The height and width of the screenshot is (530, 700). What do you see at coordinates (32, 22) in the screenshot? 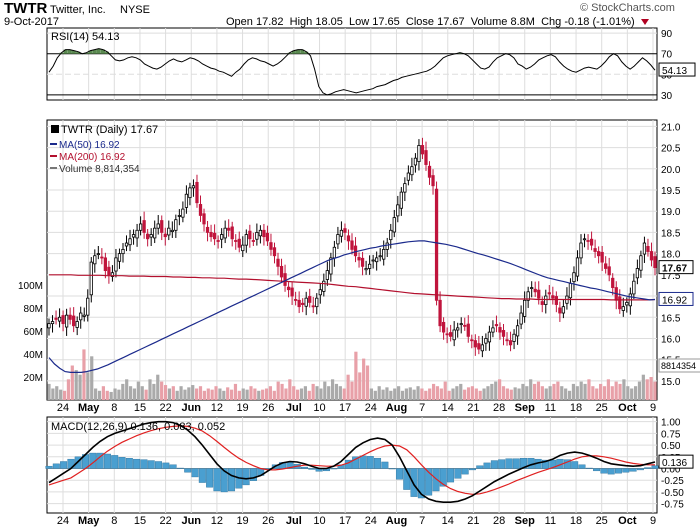
I see `chart-date: 9-Oct-2017` at bounding box center [32, 22].